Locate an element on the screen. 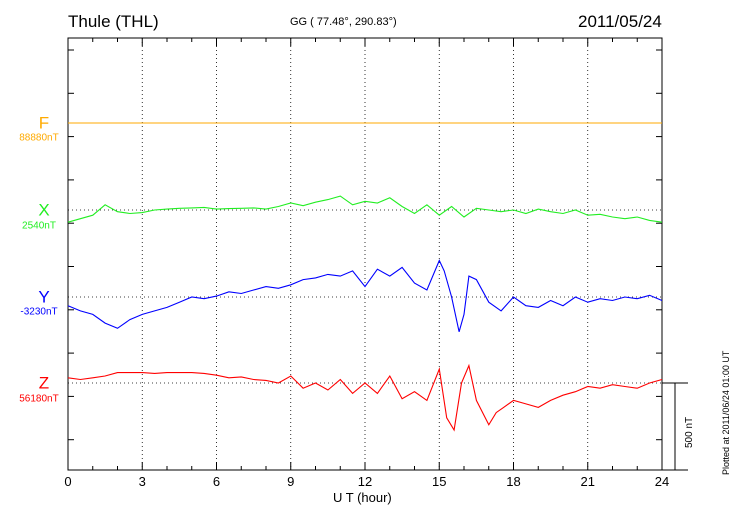 The image size is (730, 520). x-tick-label: 6 is located at coordinates (216, 481).